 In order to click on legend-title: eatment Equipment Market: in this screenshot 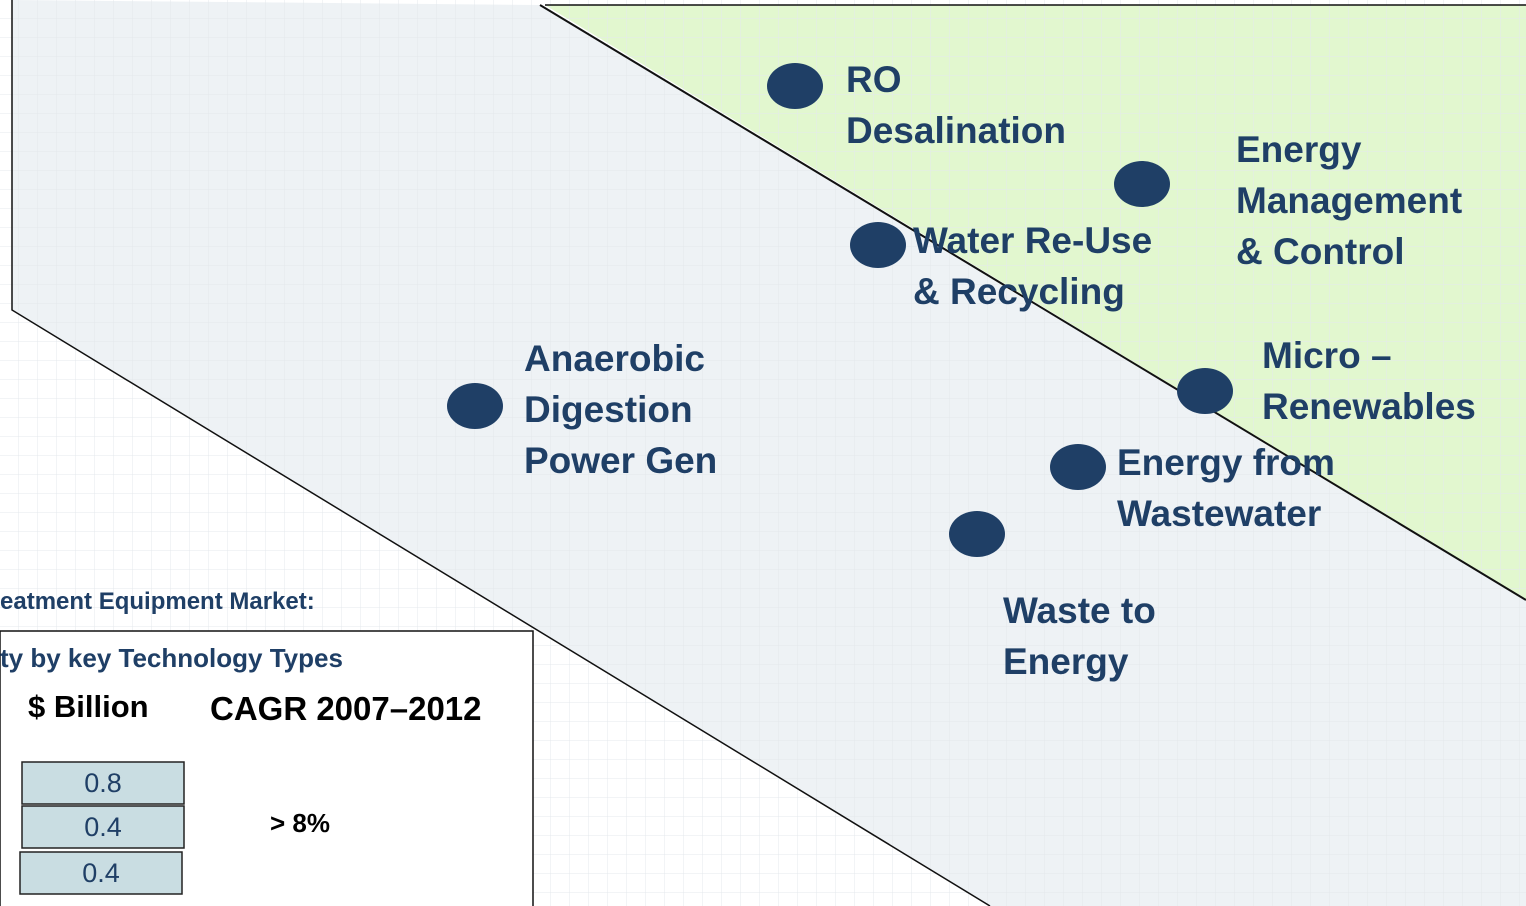, I will do `click(157, 601)`.